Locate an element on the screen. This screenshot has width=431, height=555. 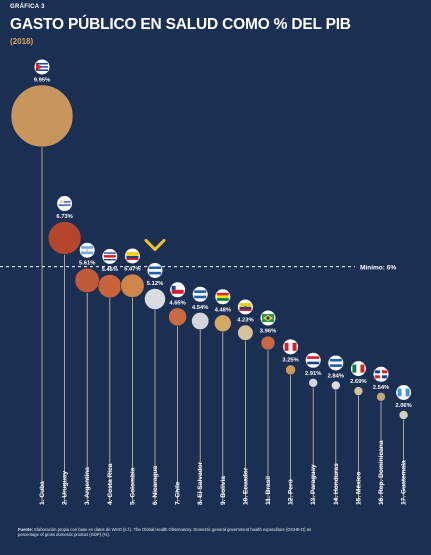
flag-colombia-icon is located at coordinates (132, 256).